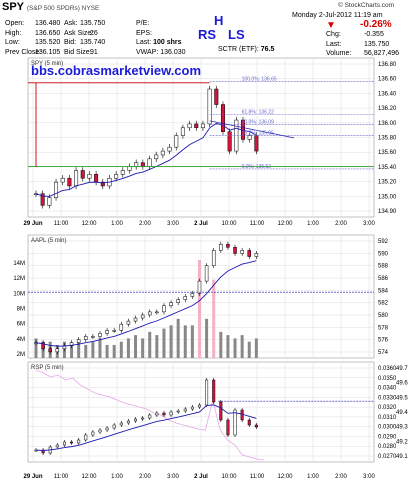  I want to click on symbol-desc: (S&P 500 SPDRs) NYSE, so click(63, 8).